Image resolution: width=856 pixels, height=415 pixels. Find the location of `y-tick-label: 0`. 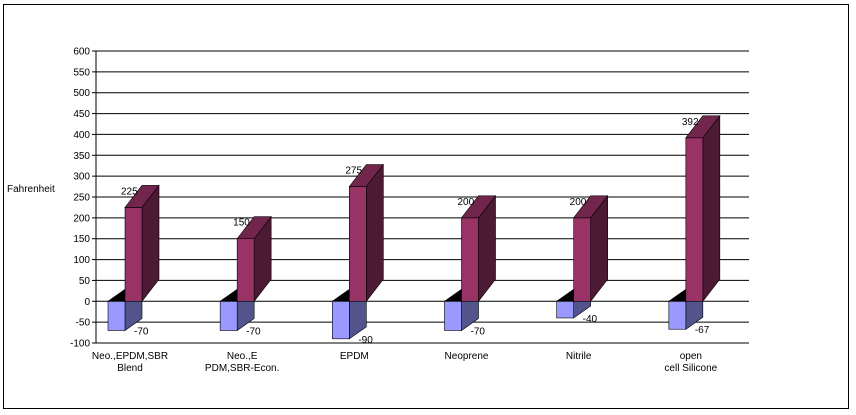

y-tick-label: 0 is located at coordinates (87, 302).